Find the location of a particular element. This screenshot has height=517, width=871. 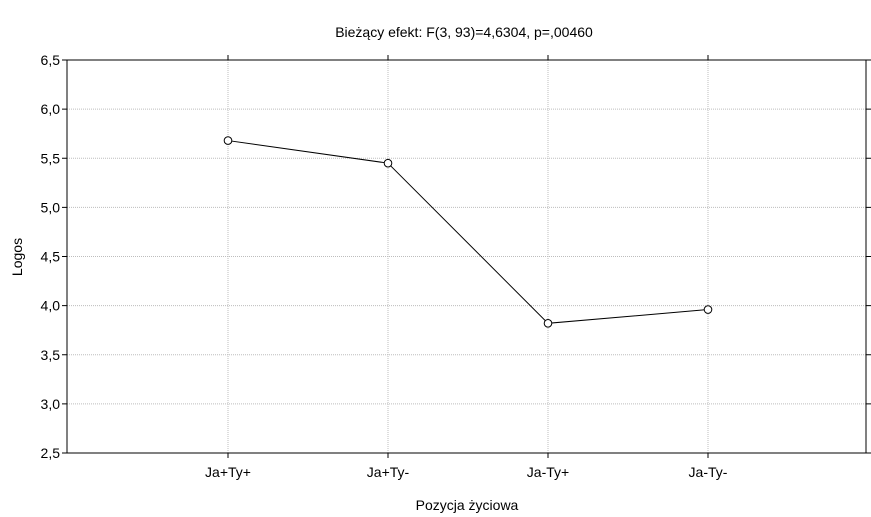

y-tick-labels: 2,5 3,0 3,5 4,0 4,5 5,0 5,5 6,0 6,5 is located at coordinates (51, 256).